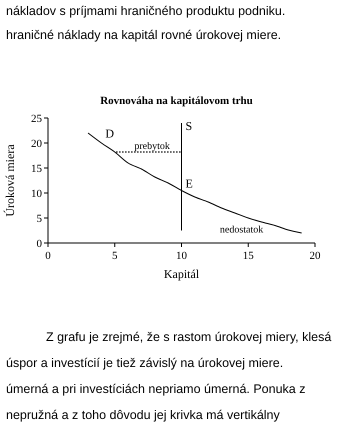  What do you see at coordinates (36, 168) in the screenshot?
I see `y-tick-label: 15` at bounding box center [36, 168].